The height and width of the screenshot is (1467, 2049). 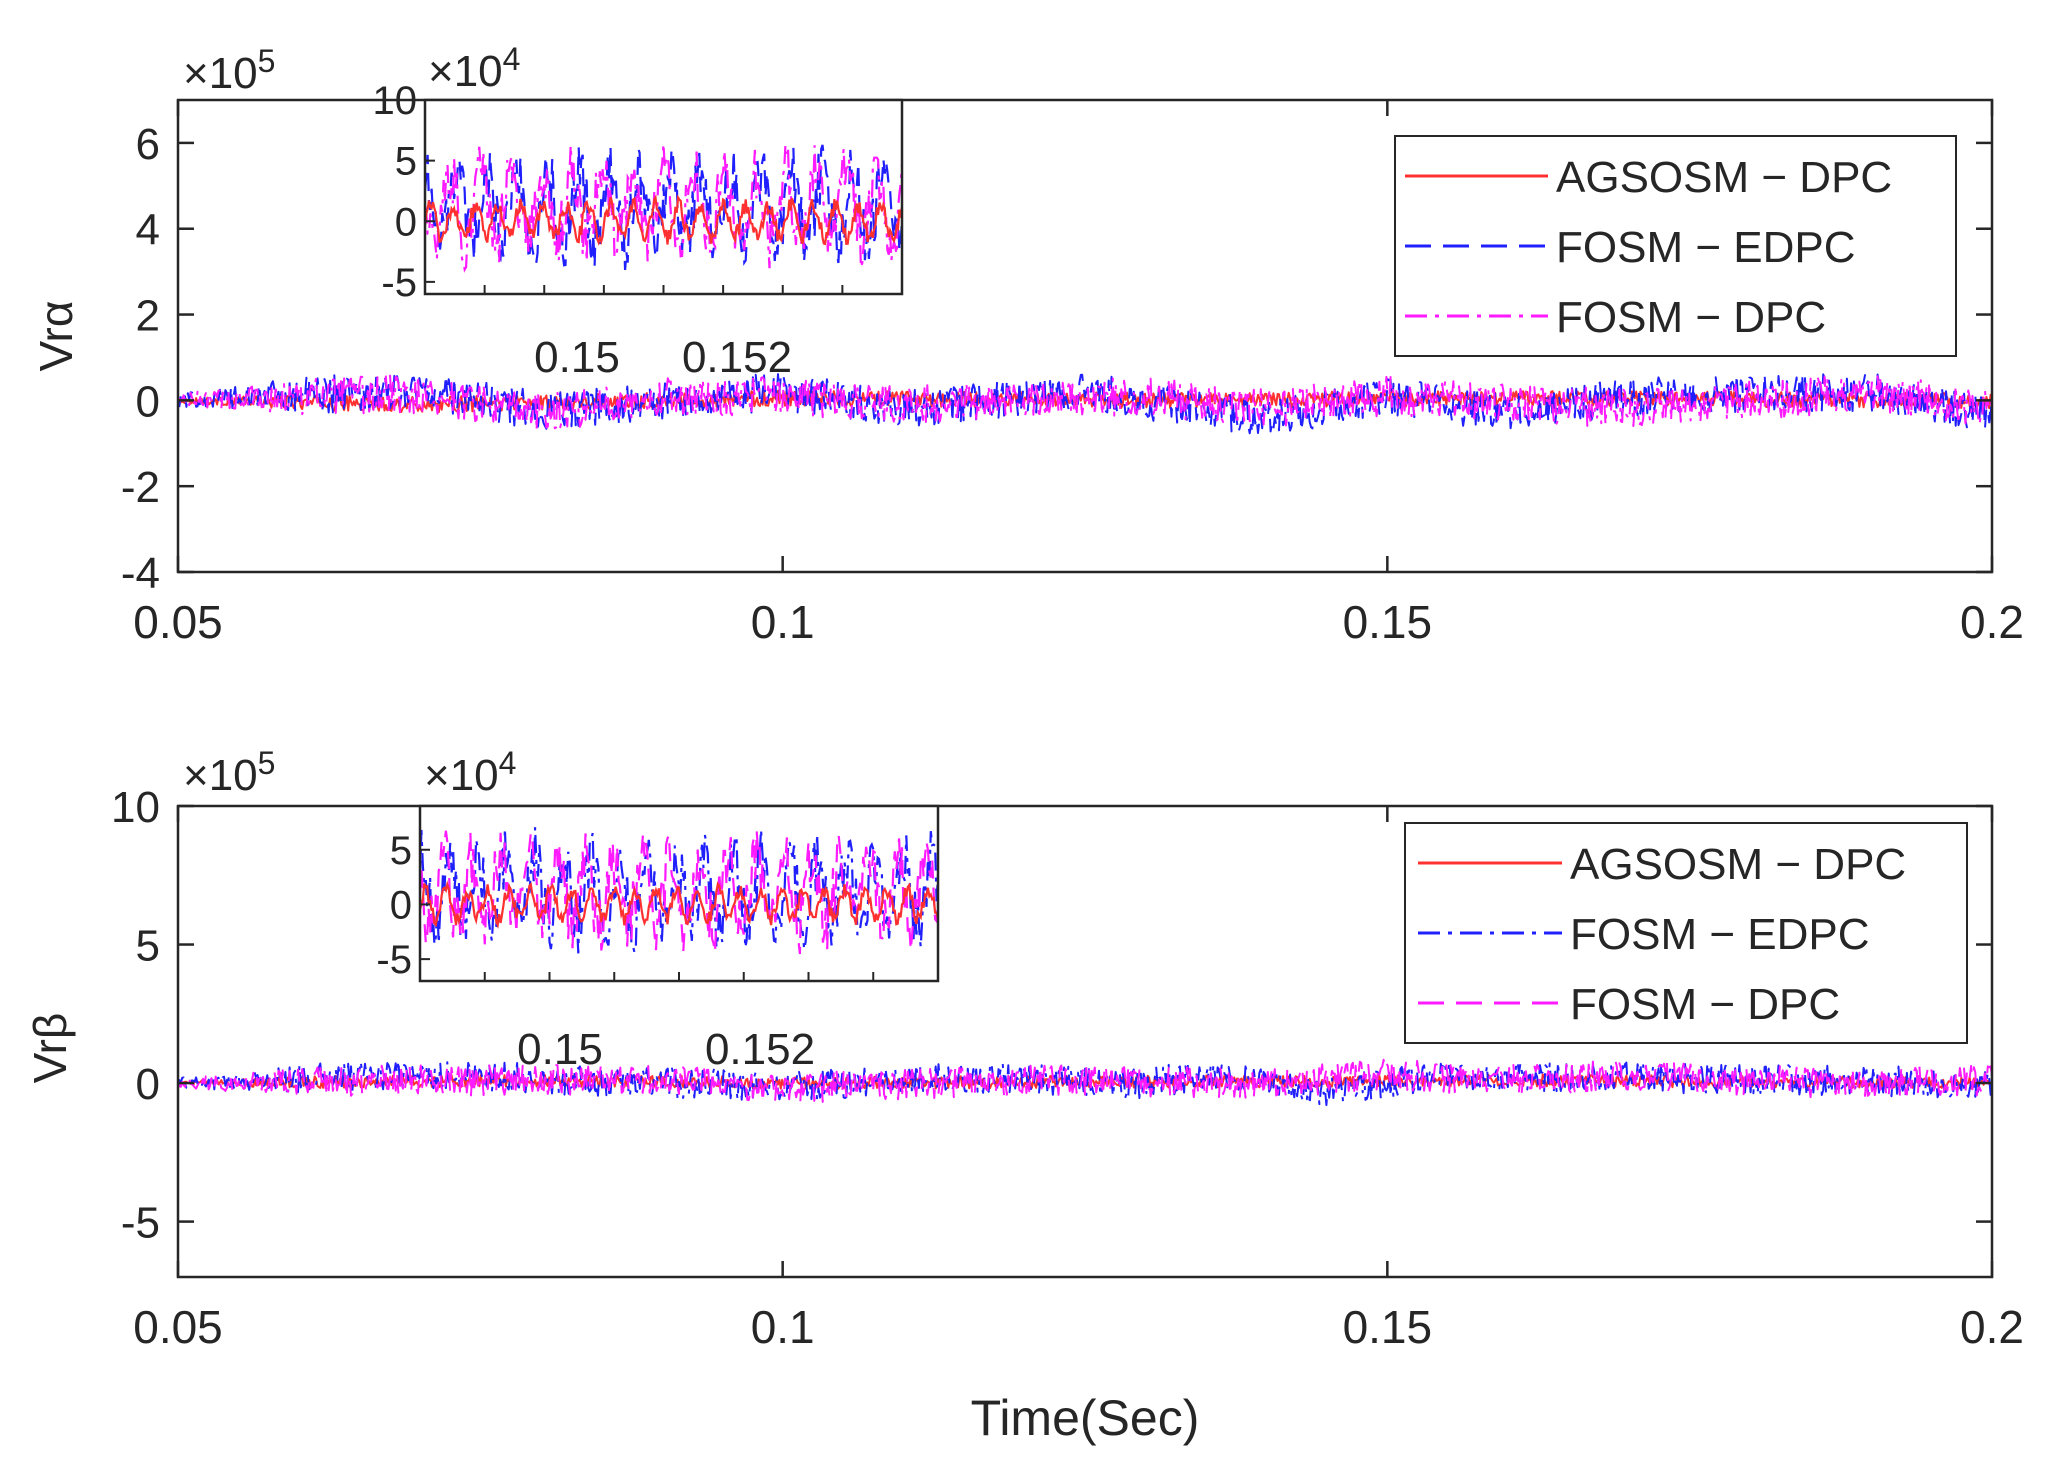 I want to click on y-axis-label: Vrβ, so click(x=50, y=1048).